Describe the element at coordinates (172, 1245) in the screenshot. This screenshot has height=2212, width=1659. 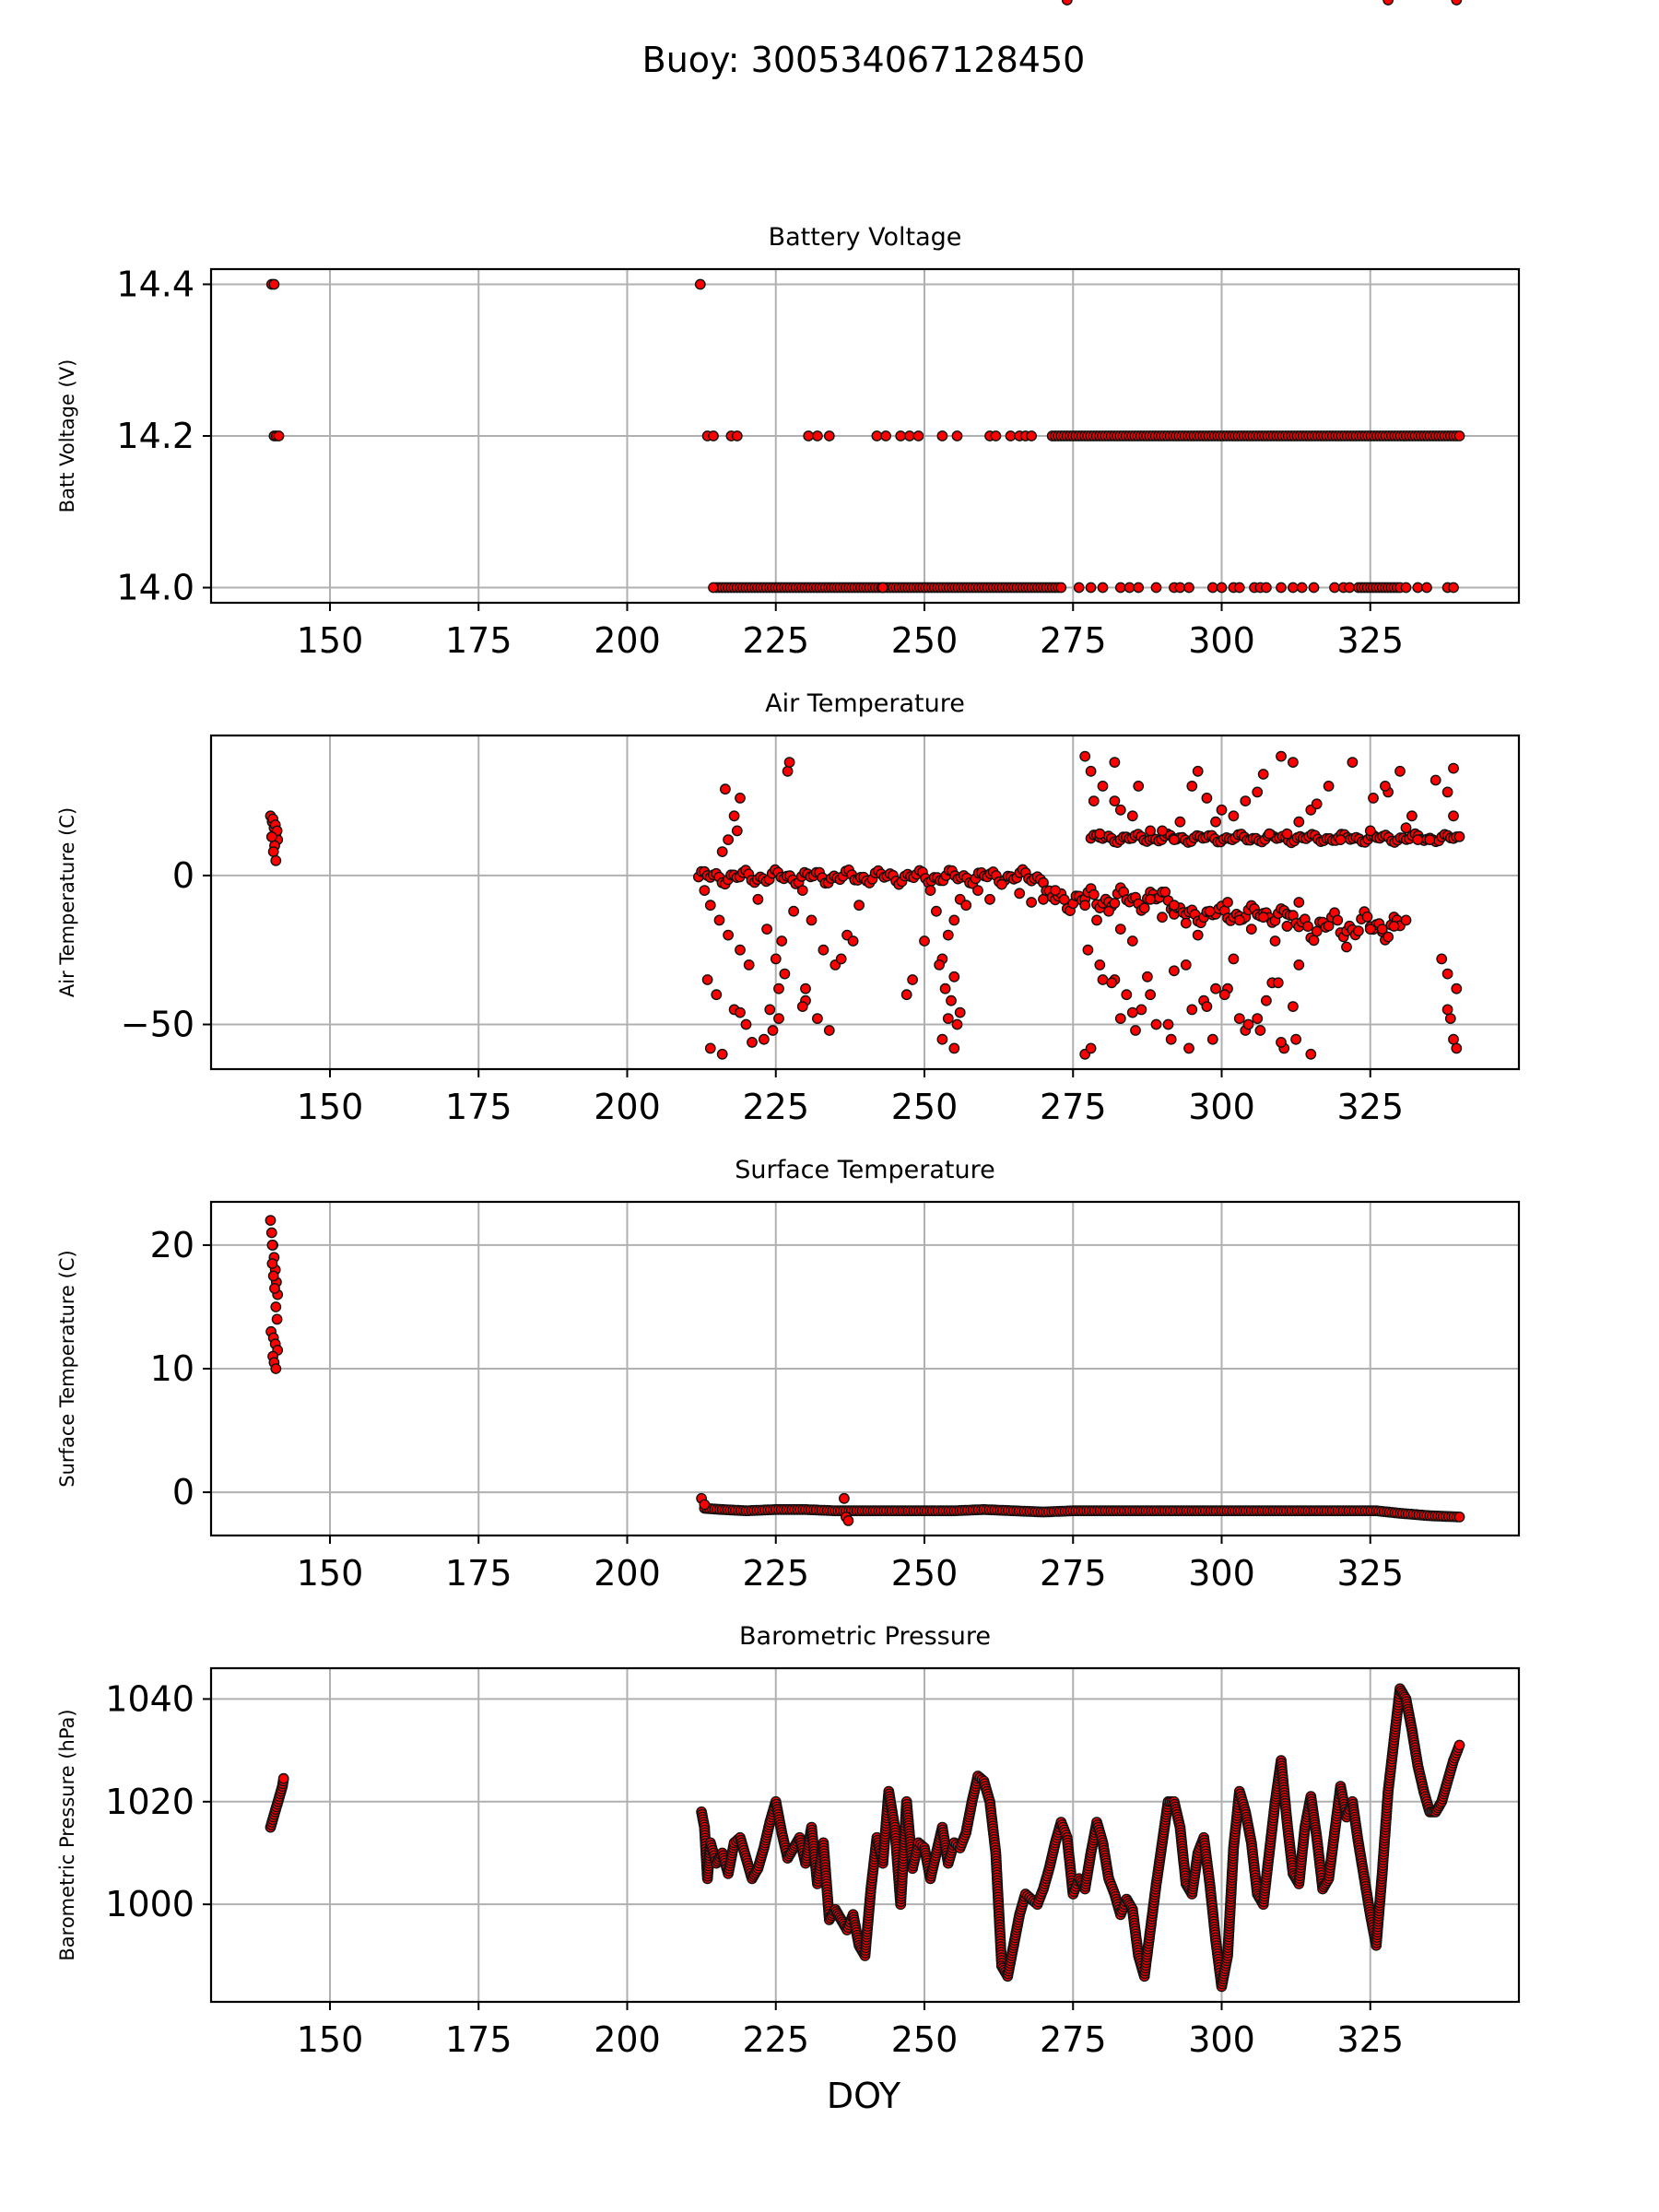
I see `y-tick-label: 20` at that location.